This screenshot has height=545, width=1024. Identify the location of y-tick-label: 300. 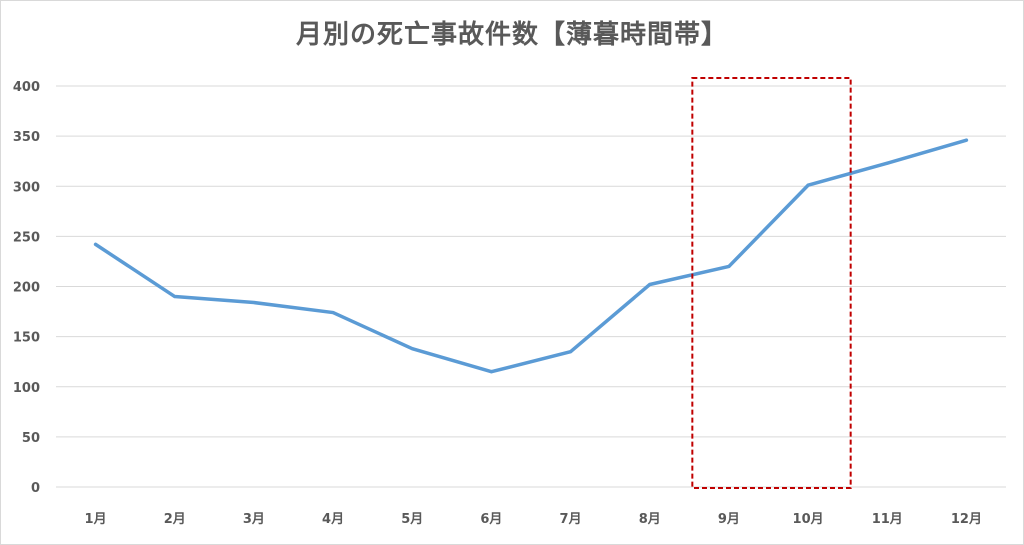
(26, 187).